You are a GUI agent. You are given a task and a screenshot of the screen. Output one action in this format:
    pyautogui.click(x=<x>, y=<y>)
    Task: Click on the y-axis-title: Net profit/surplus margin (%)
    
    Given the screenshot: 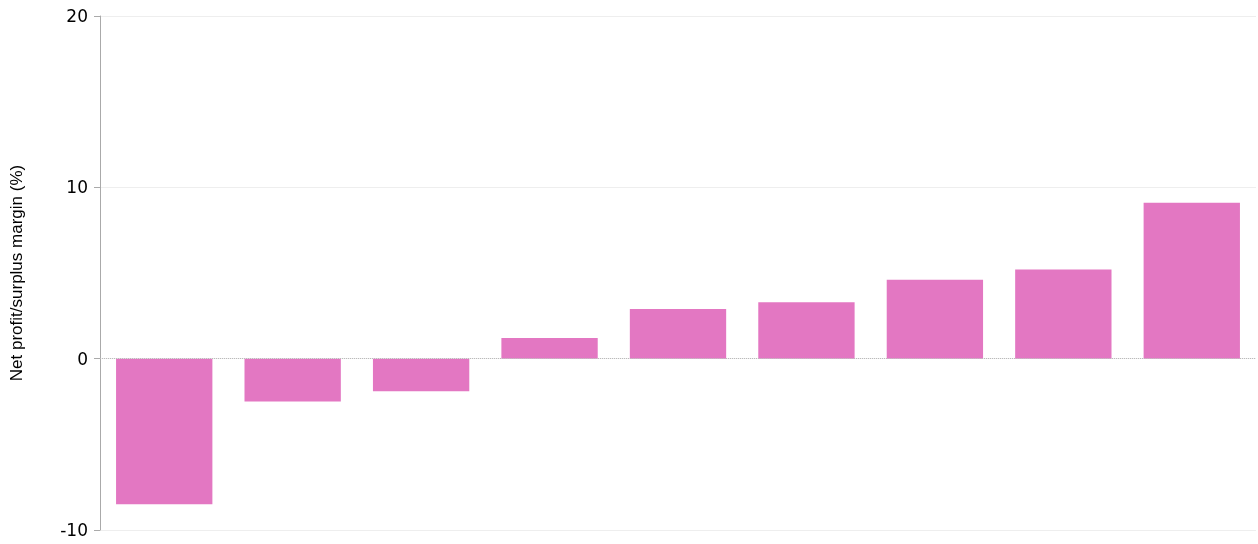 What is the action you would take?
    pyautogui.click(x=16, y=273)
    